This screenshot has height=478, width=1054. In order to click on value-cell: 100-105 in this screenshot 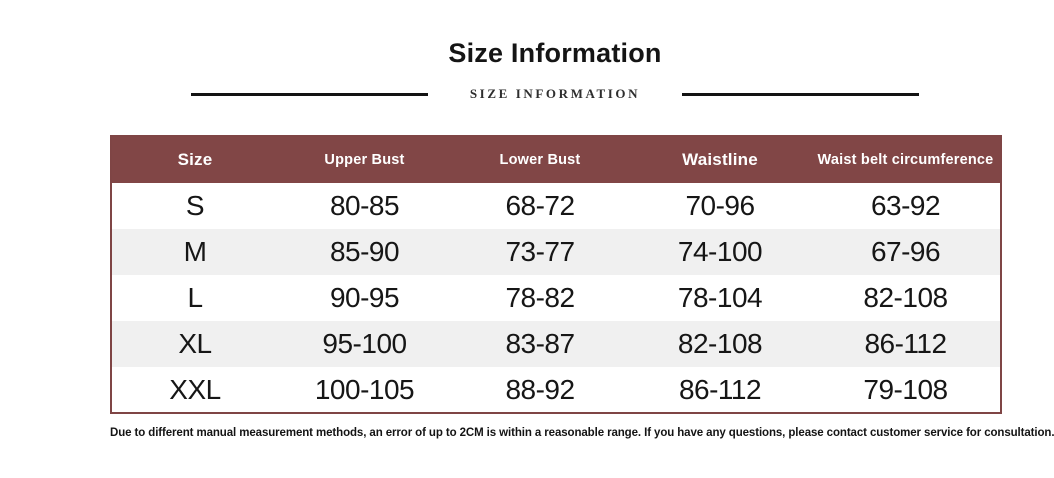, I will do `click(364, 389)`.